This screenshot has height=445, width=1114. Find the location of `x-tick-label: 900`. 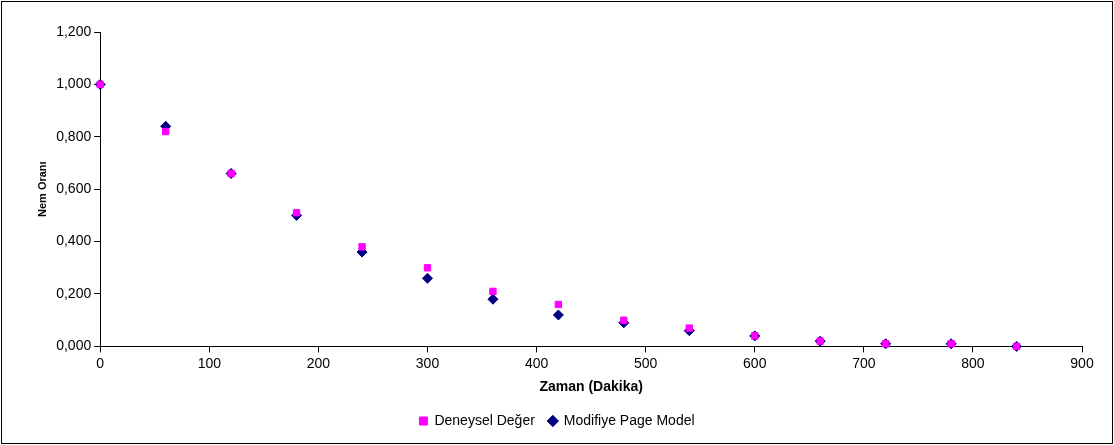

x-tick-label: 900 is located at coordinates (1082, 362).